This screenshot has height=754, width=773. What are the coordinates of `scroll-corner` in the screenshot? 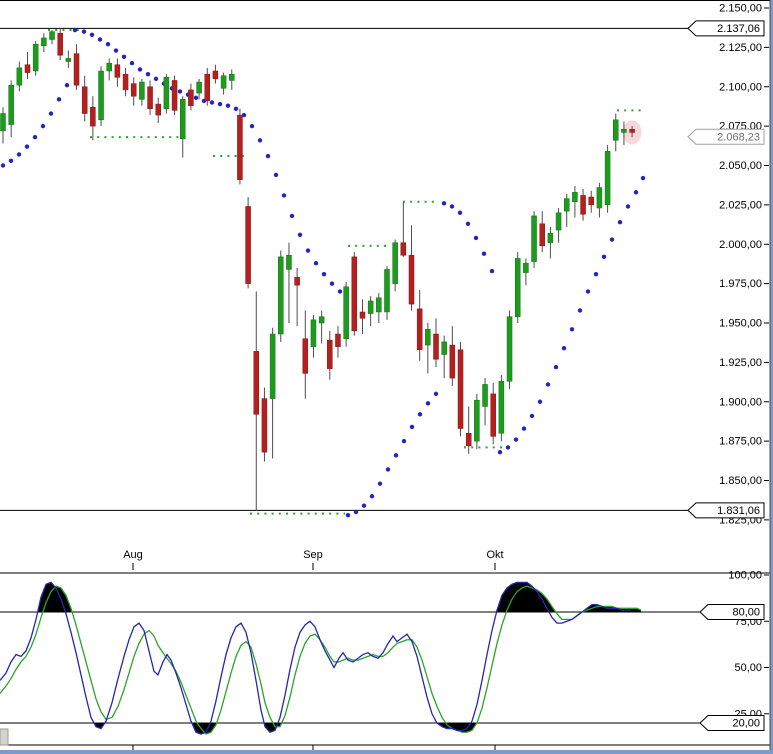 It's located at (4, 737).